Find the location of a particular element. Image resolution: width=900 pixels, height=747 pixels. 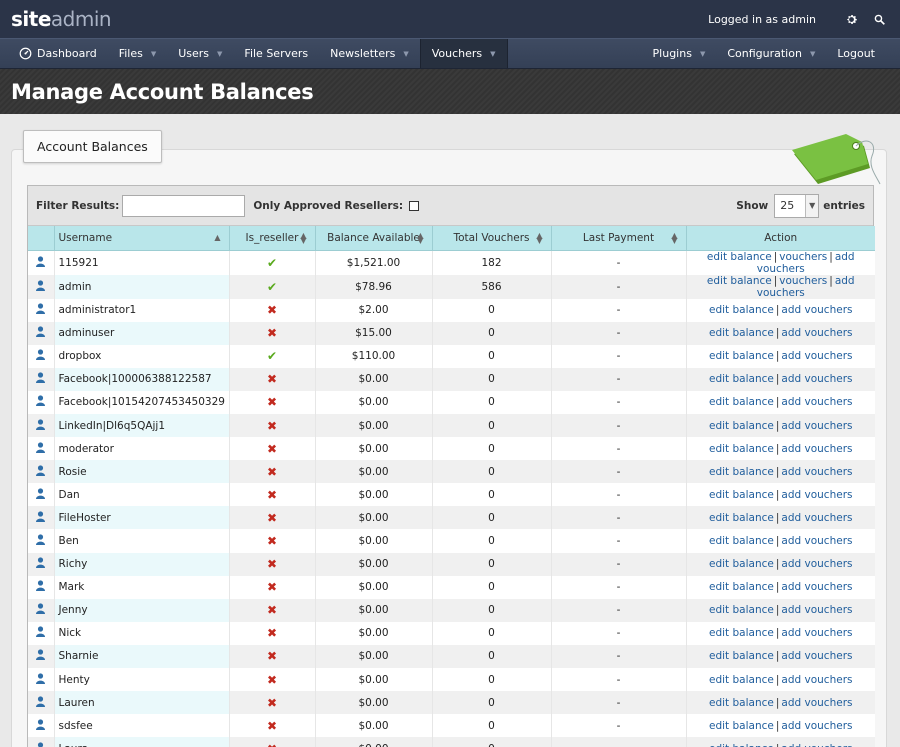

column-header-is-reseller: Is_reseller ▲ ▼ is located at coordinates (272, 238).